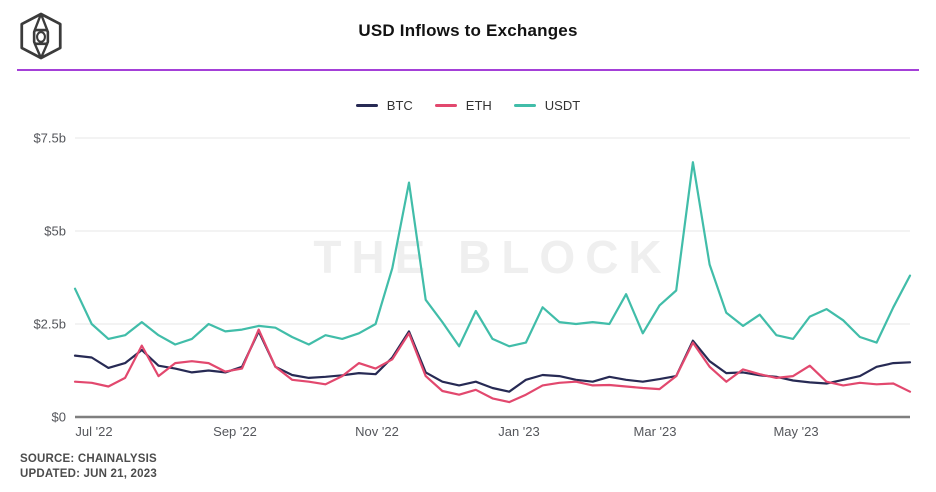 This screenshot has width=936, height=492. What do you see at coordinates (49, 138) in the screenshot?
I see `y-tick-$7.5b: $7.5b` at bounding box center [49, 138].